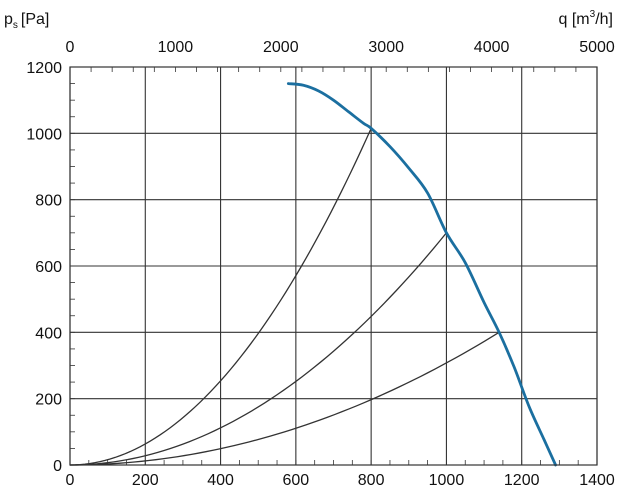 This screenshot has width=640, height=494. I want to click on y-tick-label: 1000, so click(44, 134).